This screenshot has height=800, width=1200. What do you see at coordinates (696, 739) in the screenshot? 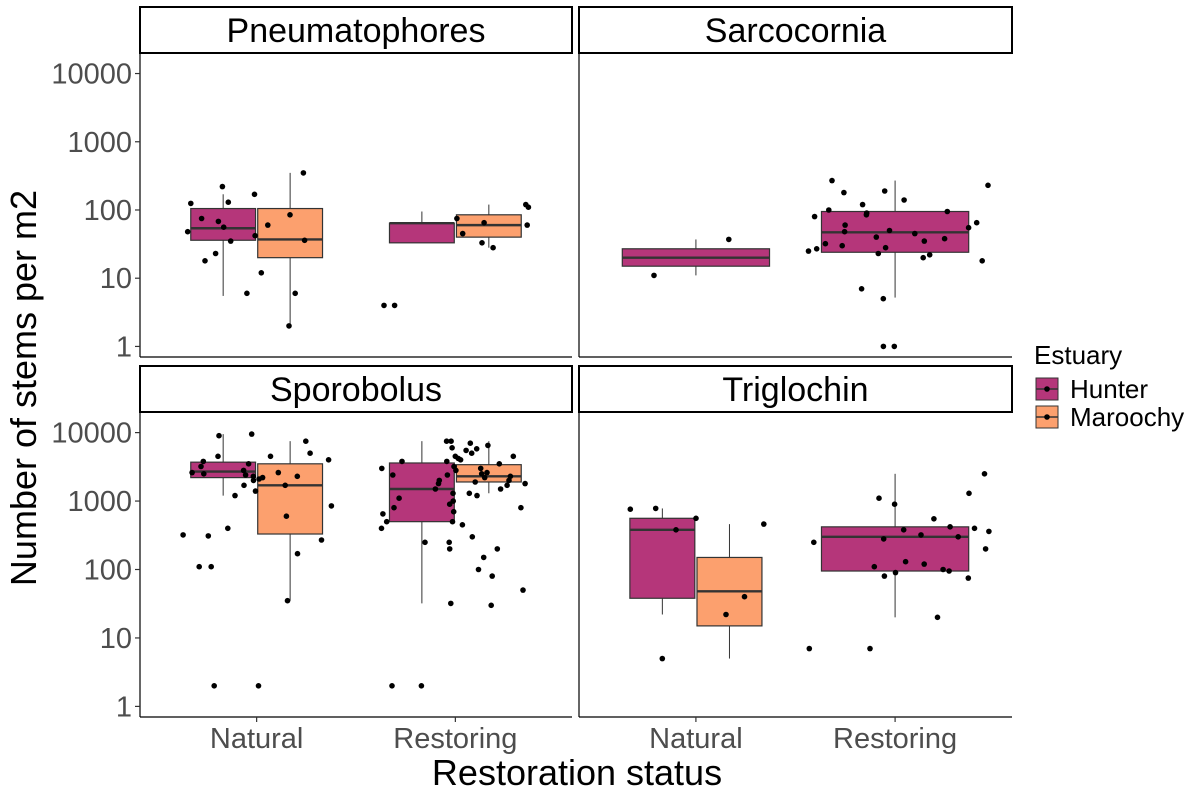
I see `x-tick-label: Natural` at bounding box center [696, 739].